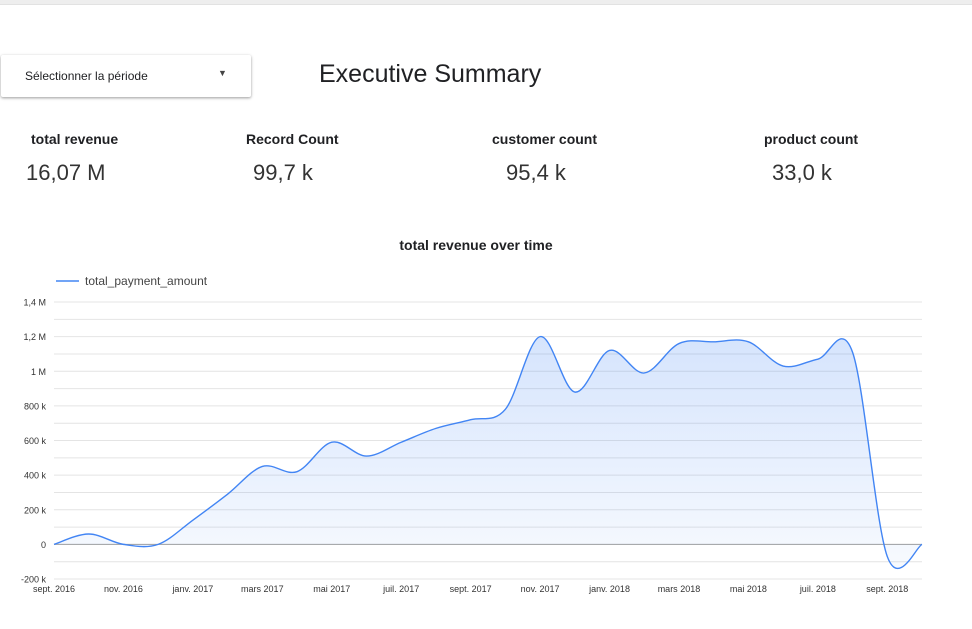 The height and width of the screenshot is (629, 972). Describe the element at coordinates (430, 74) in the screenshot. I see `page-title: Executive Summary` at that location.